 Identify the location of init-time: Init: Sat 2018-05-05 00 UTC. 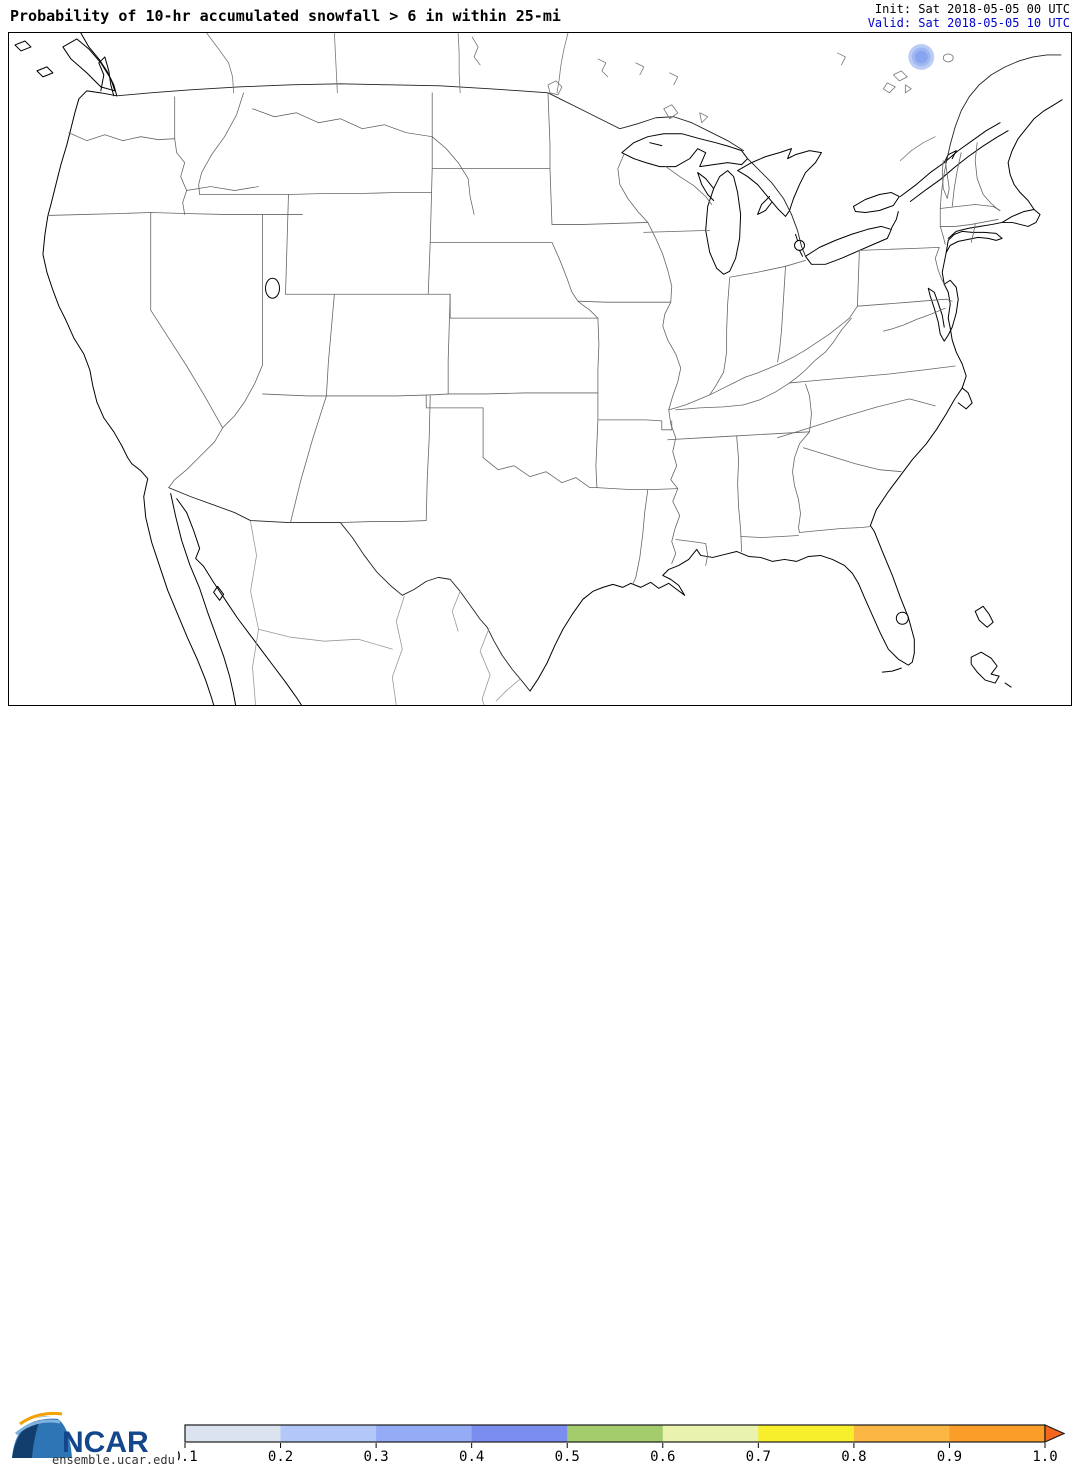
(972, 9).